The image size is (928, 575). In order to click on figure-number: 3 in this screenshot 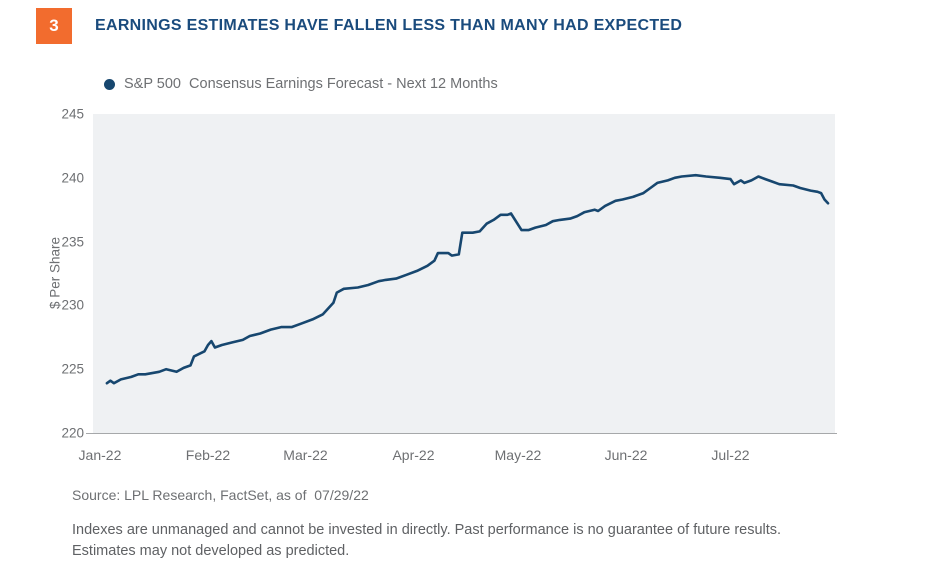, I will do `click(54, 25)`.